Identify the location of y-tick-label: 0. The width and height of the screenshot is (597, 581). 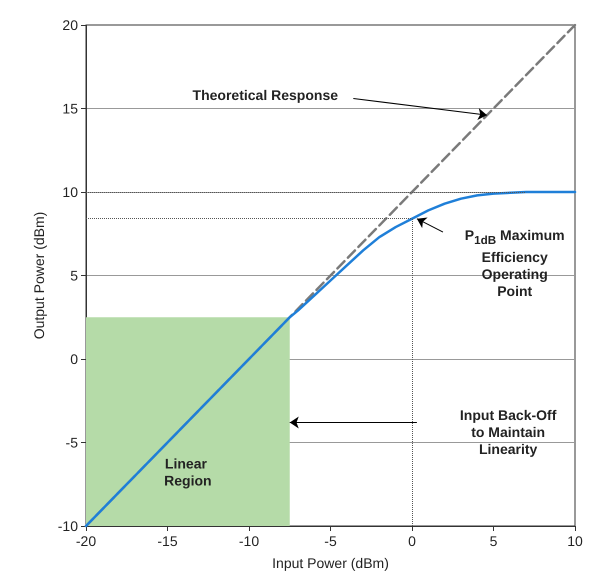
(74, 359).